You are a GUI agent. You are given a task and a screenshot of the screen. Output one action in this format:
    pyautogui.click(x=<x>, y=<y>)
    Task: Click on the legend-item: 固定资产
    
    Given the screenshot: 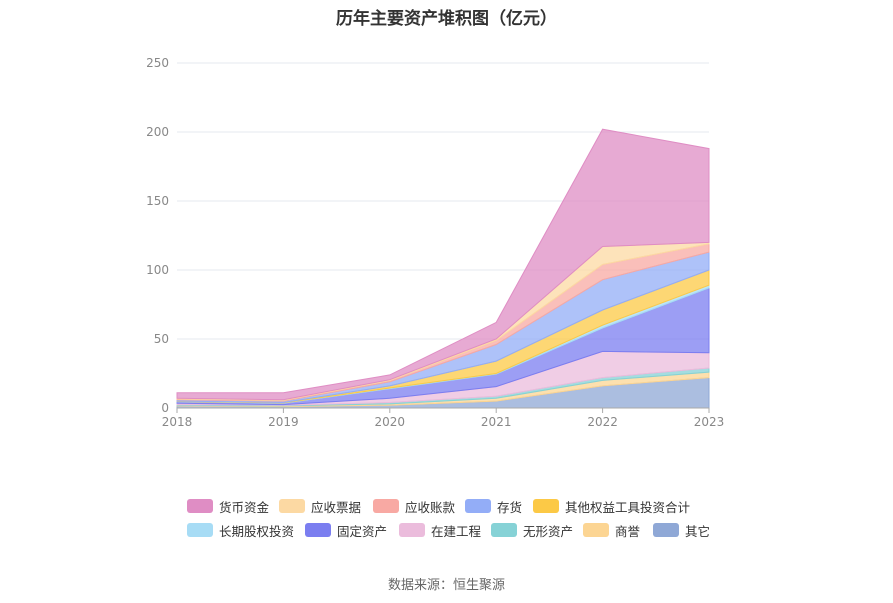 What is the action you would take?
    pyautogui.click(x=346, y=530)
    